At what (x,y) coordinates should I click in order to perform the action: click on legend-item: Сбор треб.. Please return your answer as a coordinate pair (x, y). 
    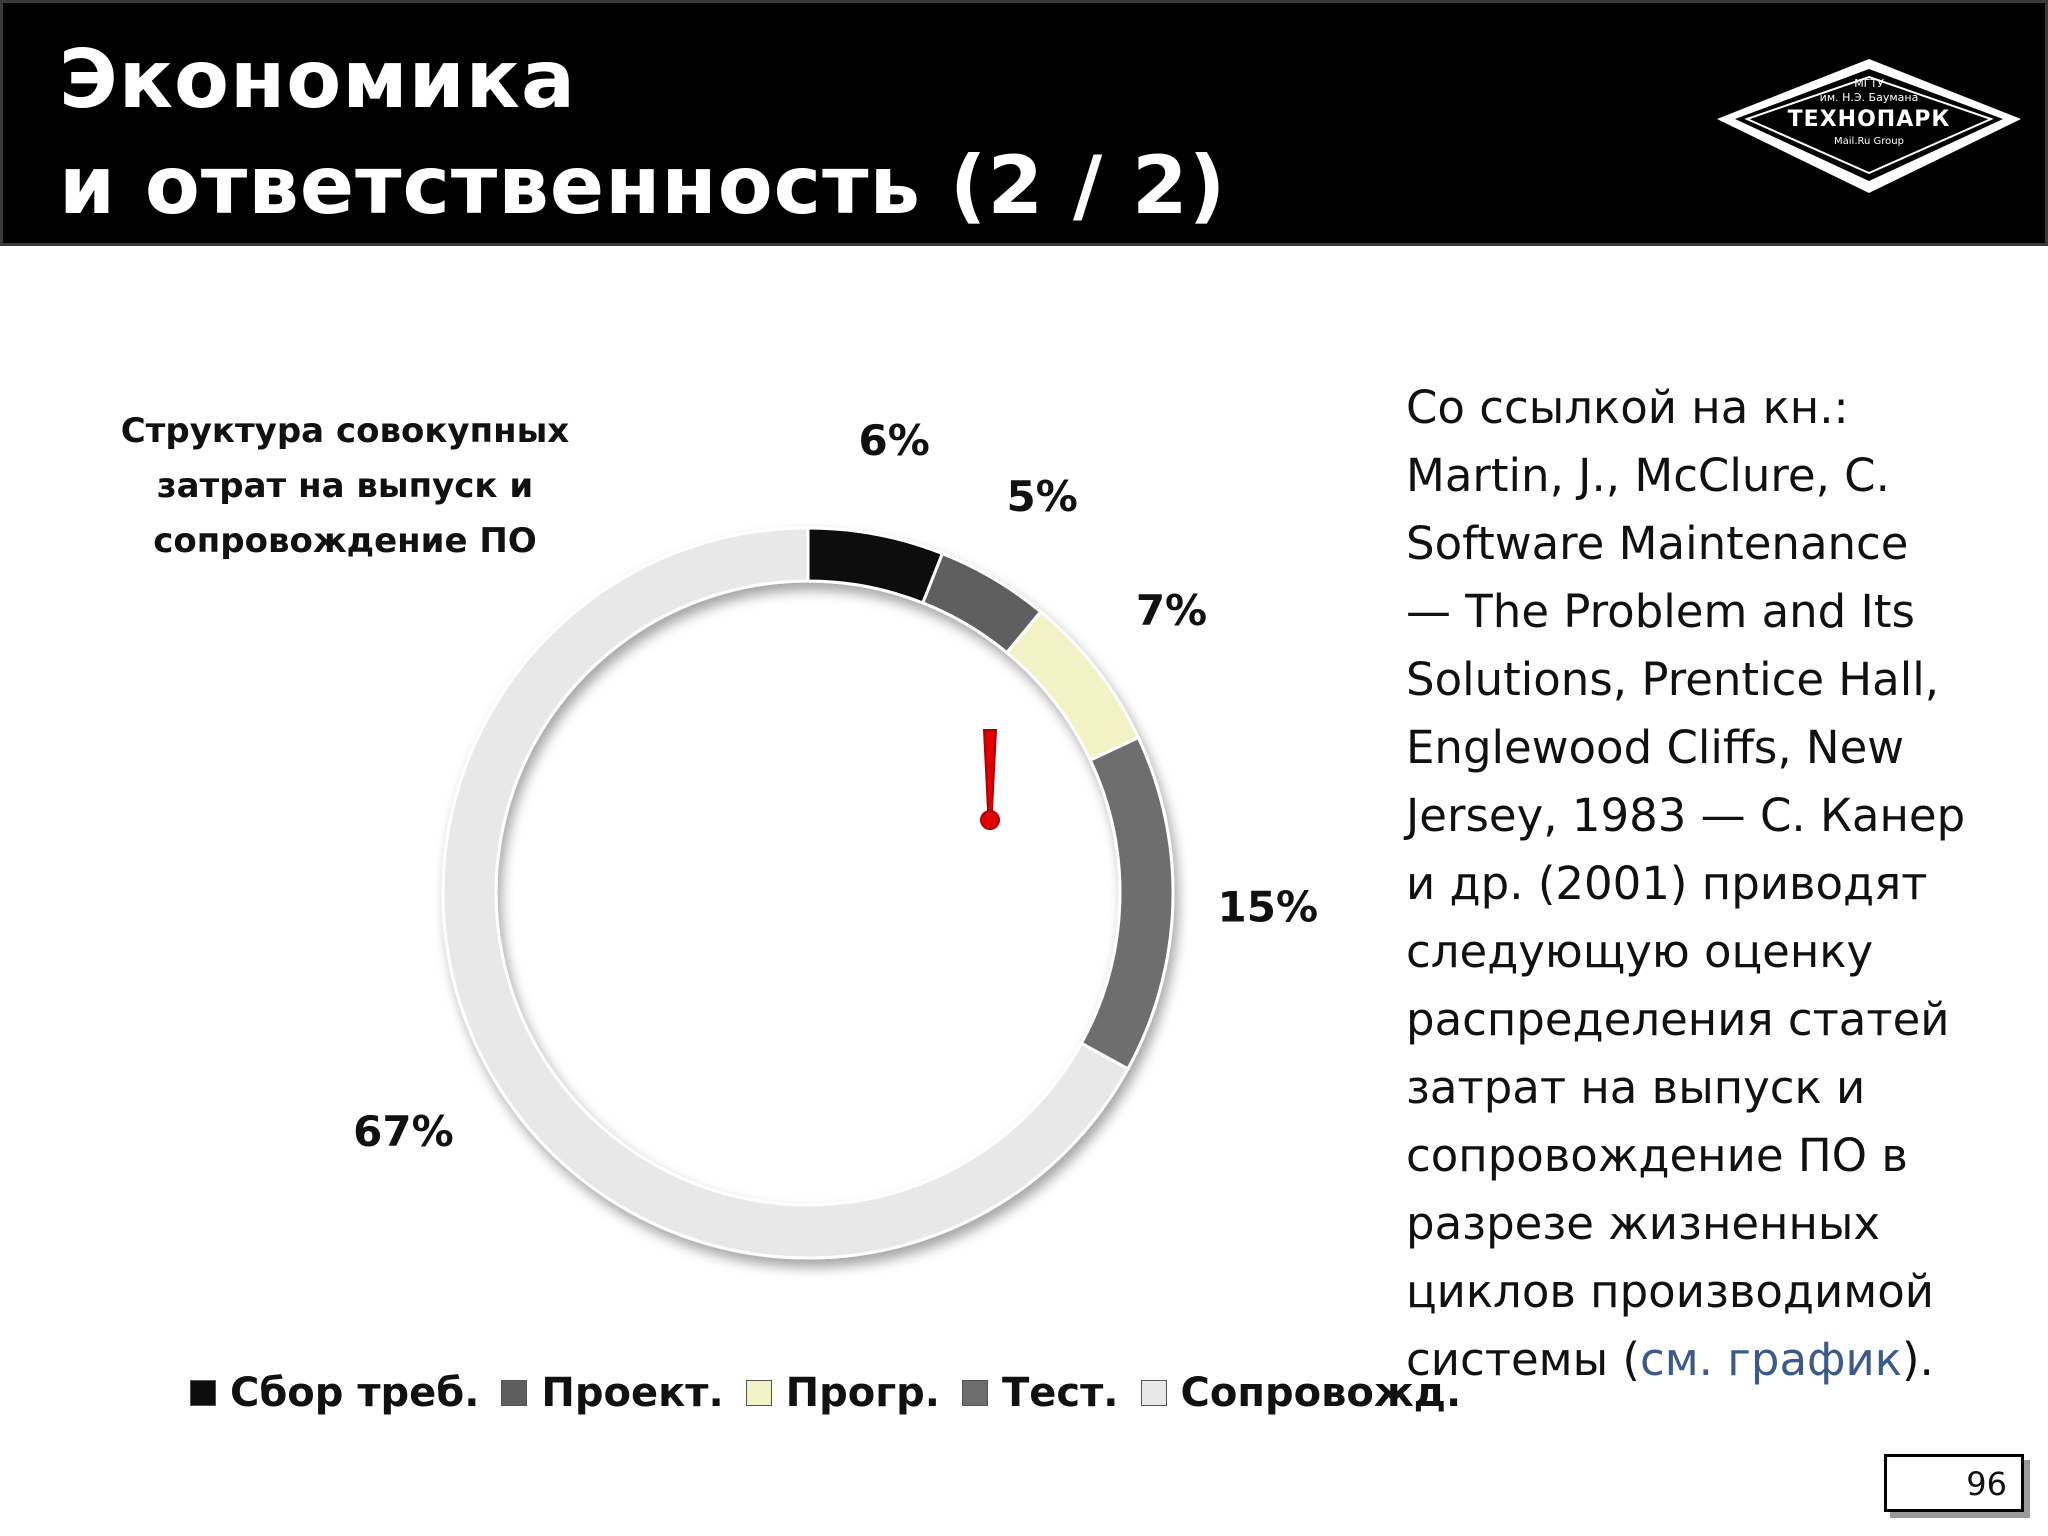
    Looking at the image, I should click on (334, 1393).